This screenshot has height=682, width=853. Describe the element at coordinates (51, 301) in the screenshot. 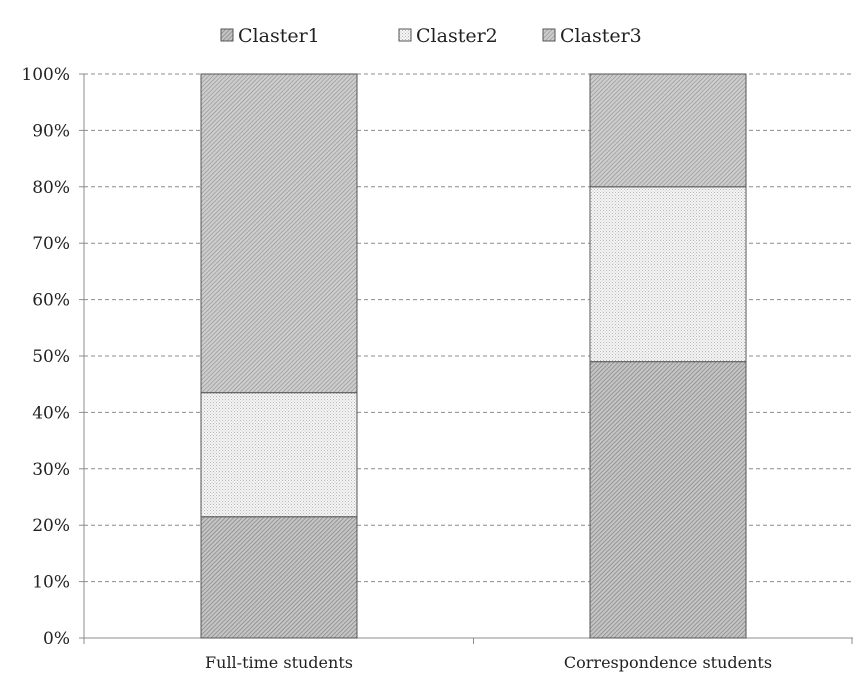

I see `y-tick-label: 60%` at that location.